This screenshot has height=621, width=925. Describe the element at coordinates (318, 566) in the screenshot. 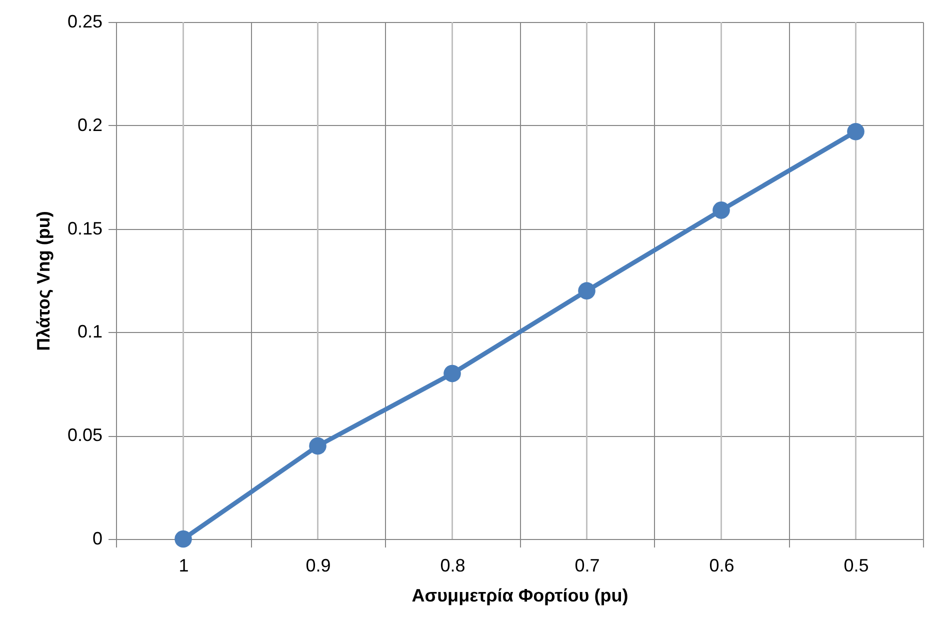

I see `x-tick-label: 0.9` at that location.